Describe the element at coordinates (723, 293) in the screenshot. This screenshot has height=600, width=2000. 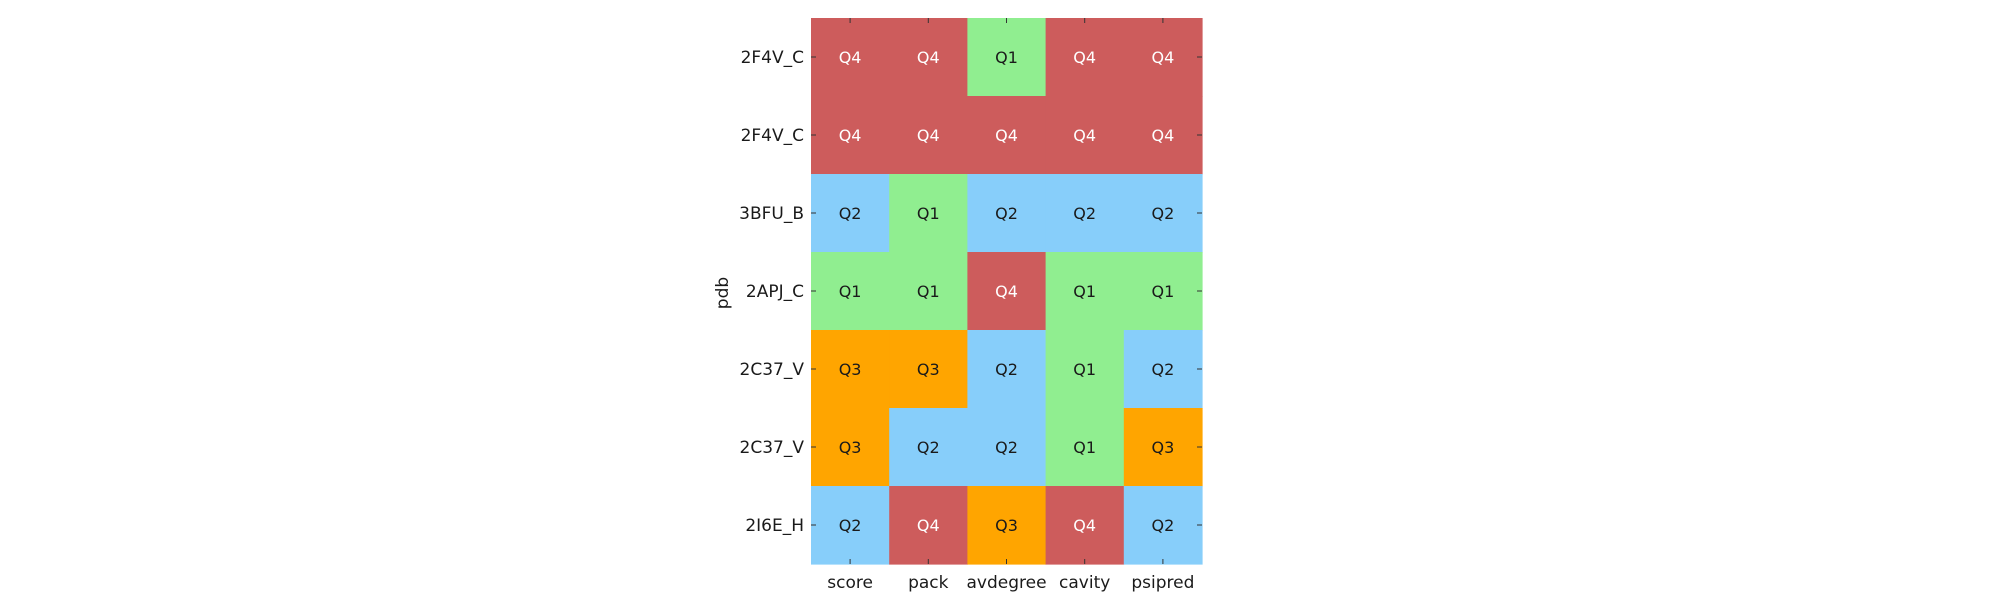
I see `y-axis-label: pdb` at that location.